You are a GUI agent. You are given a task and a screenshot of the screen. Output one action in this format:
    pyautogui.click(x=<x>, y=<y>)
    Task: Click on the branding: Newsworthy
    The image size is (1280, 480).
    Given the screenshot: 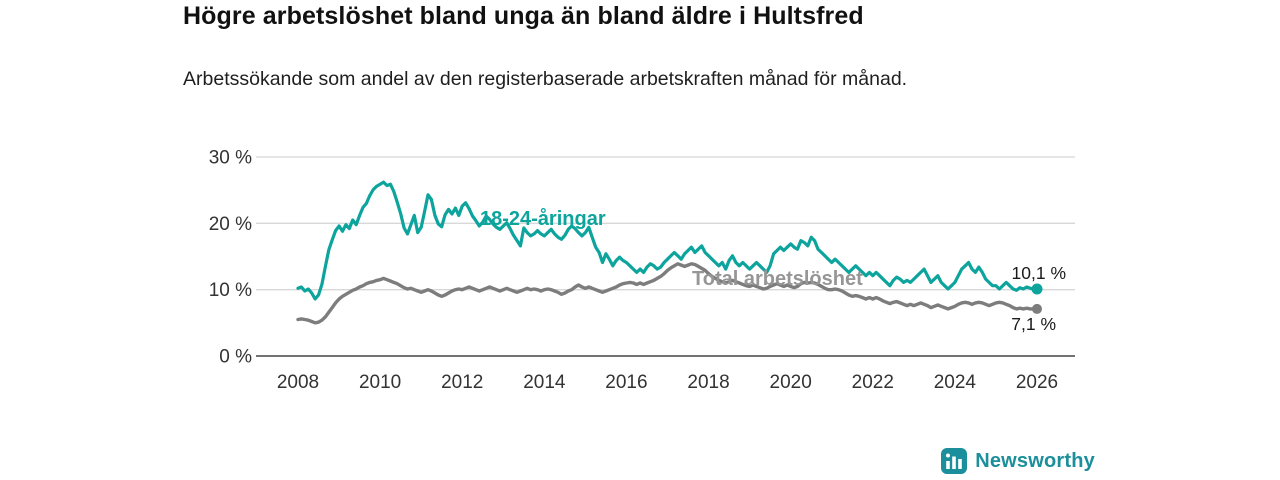 What is the action you would take?
    pyautogui.click(x=1018, y=461)
    